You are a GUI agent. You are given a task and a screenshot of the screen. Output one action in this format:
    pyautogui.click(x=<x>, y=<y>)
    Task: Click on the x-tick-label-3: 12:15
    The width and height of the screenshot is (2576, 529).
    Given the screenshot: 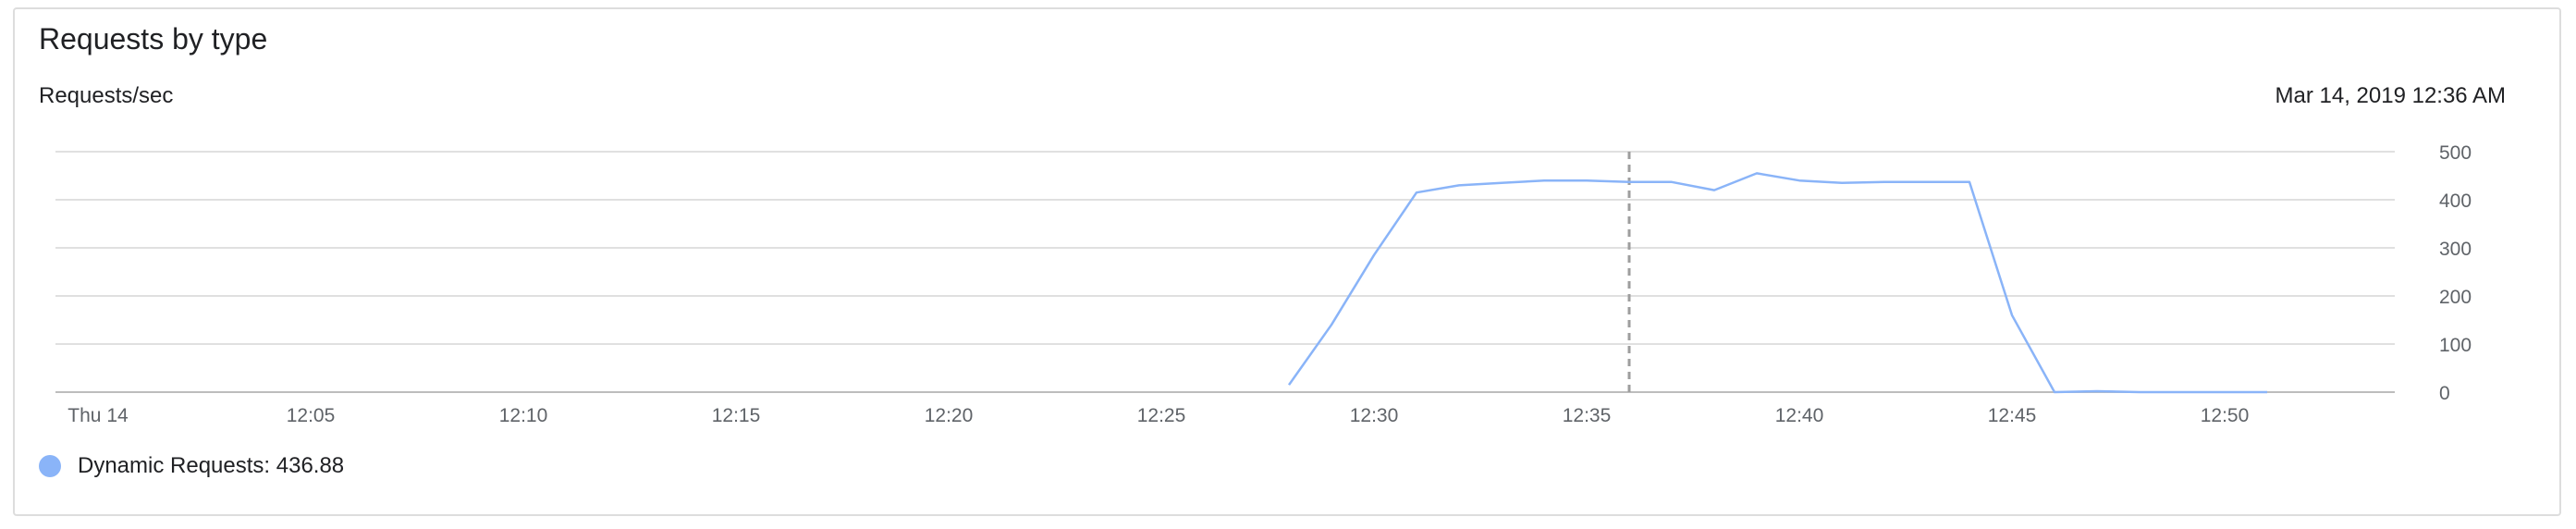 What is the action you would take?
    pyautogui.click(x=736, y=415)
    